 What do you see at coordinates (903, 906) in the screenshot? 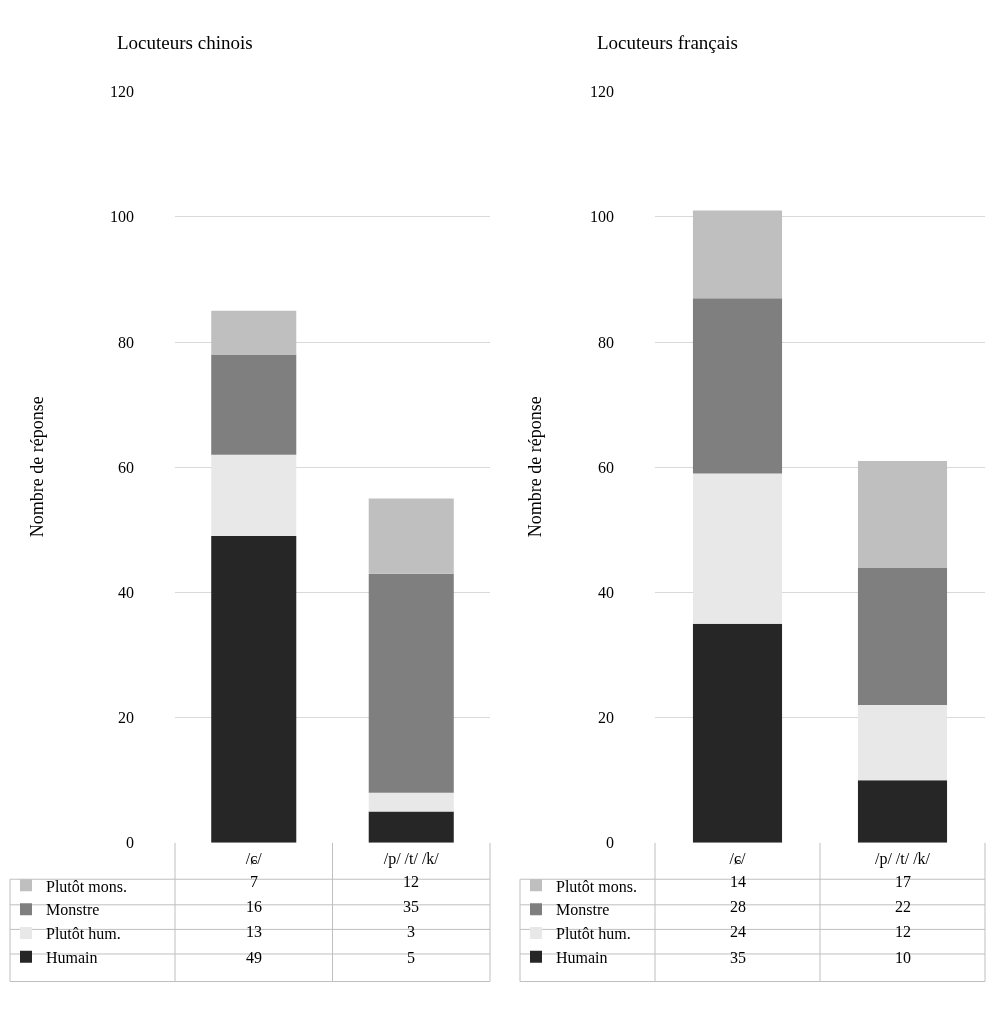
I see `data-label: 22` at bounding box center [903, 906].